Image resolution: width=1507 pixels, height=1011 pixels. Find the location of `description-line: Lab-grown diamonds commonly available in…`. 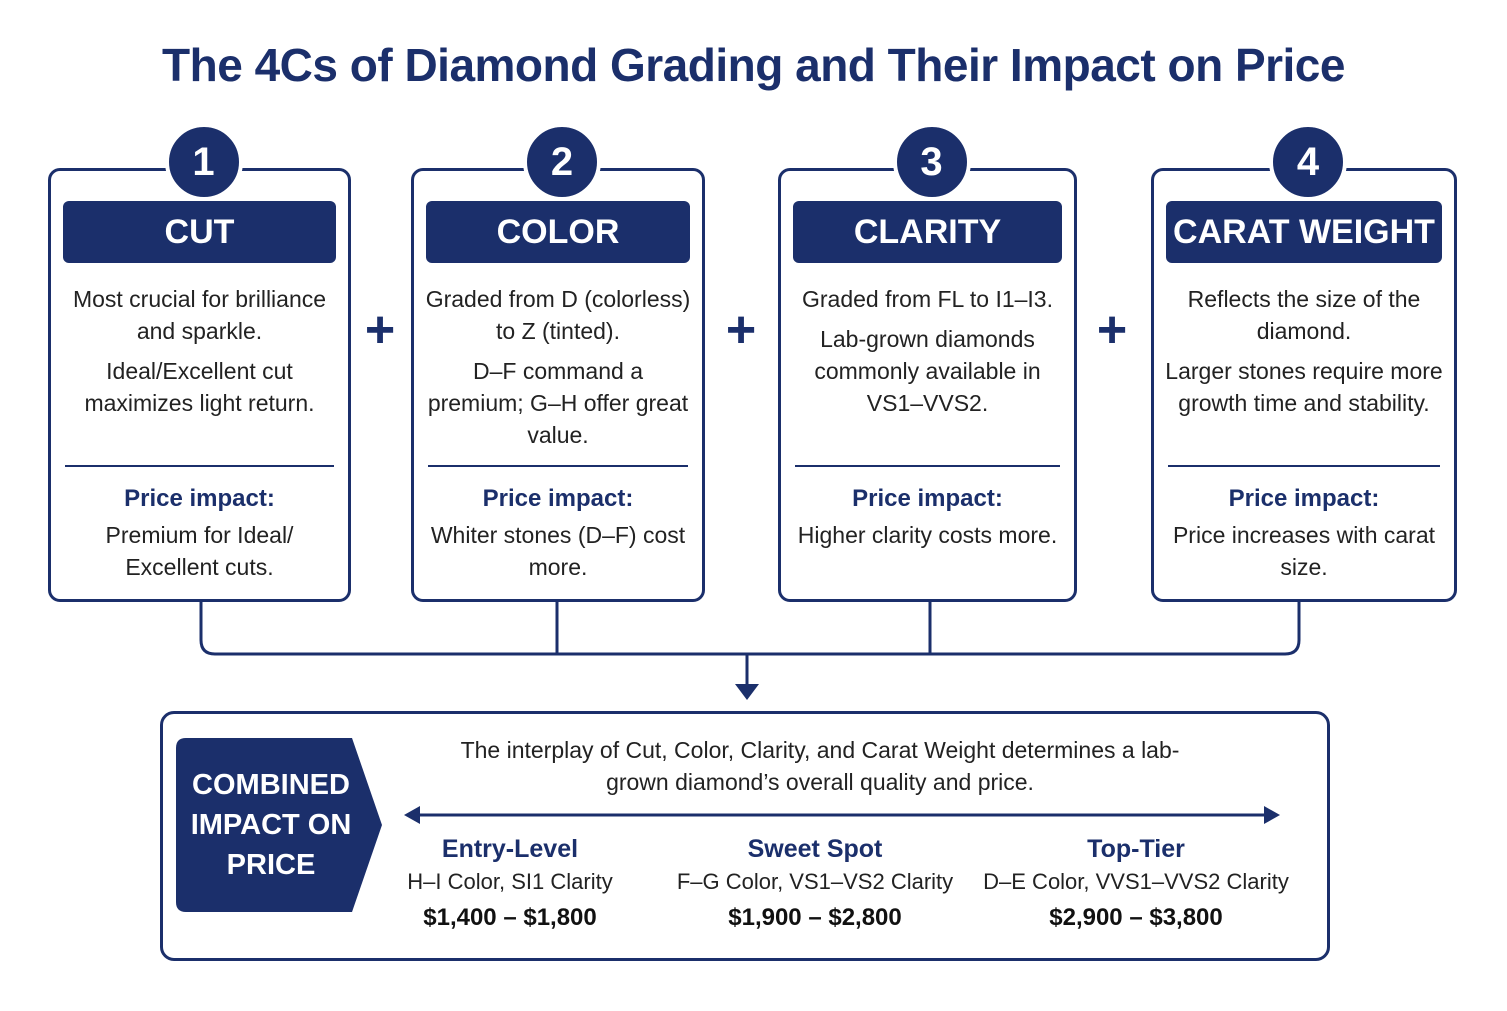

description-line: Lab-grown diamonds commonly available in… is located at coordinates (927, 371).